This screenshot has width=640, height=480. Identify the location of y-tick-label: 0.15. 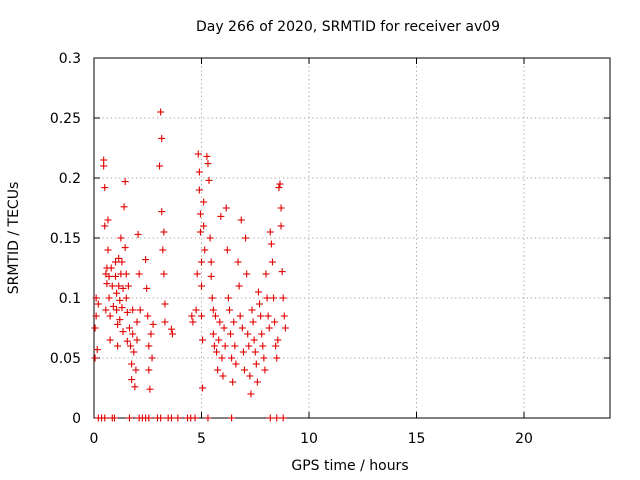
(65, 239).